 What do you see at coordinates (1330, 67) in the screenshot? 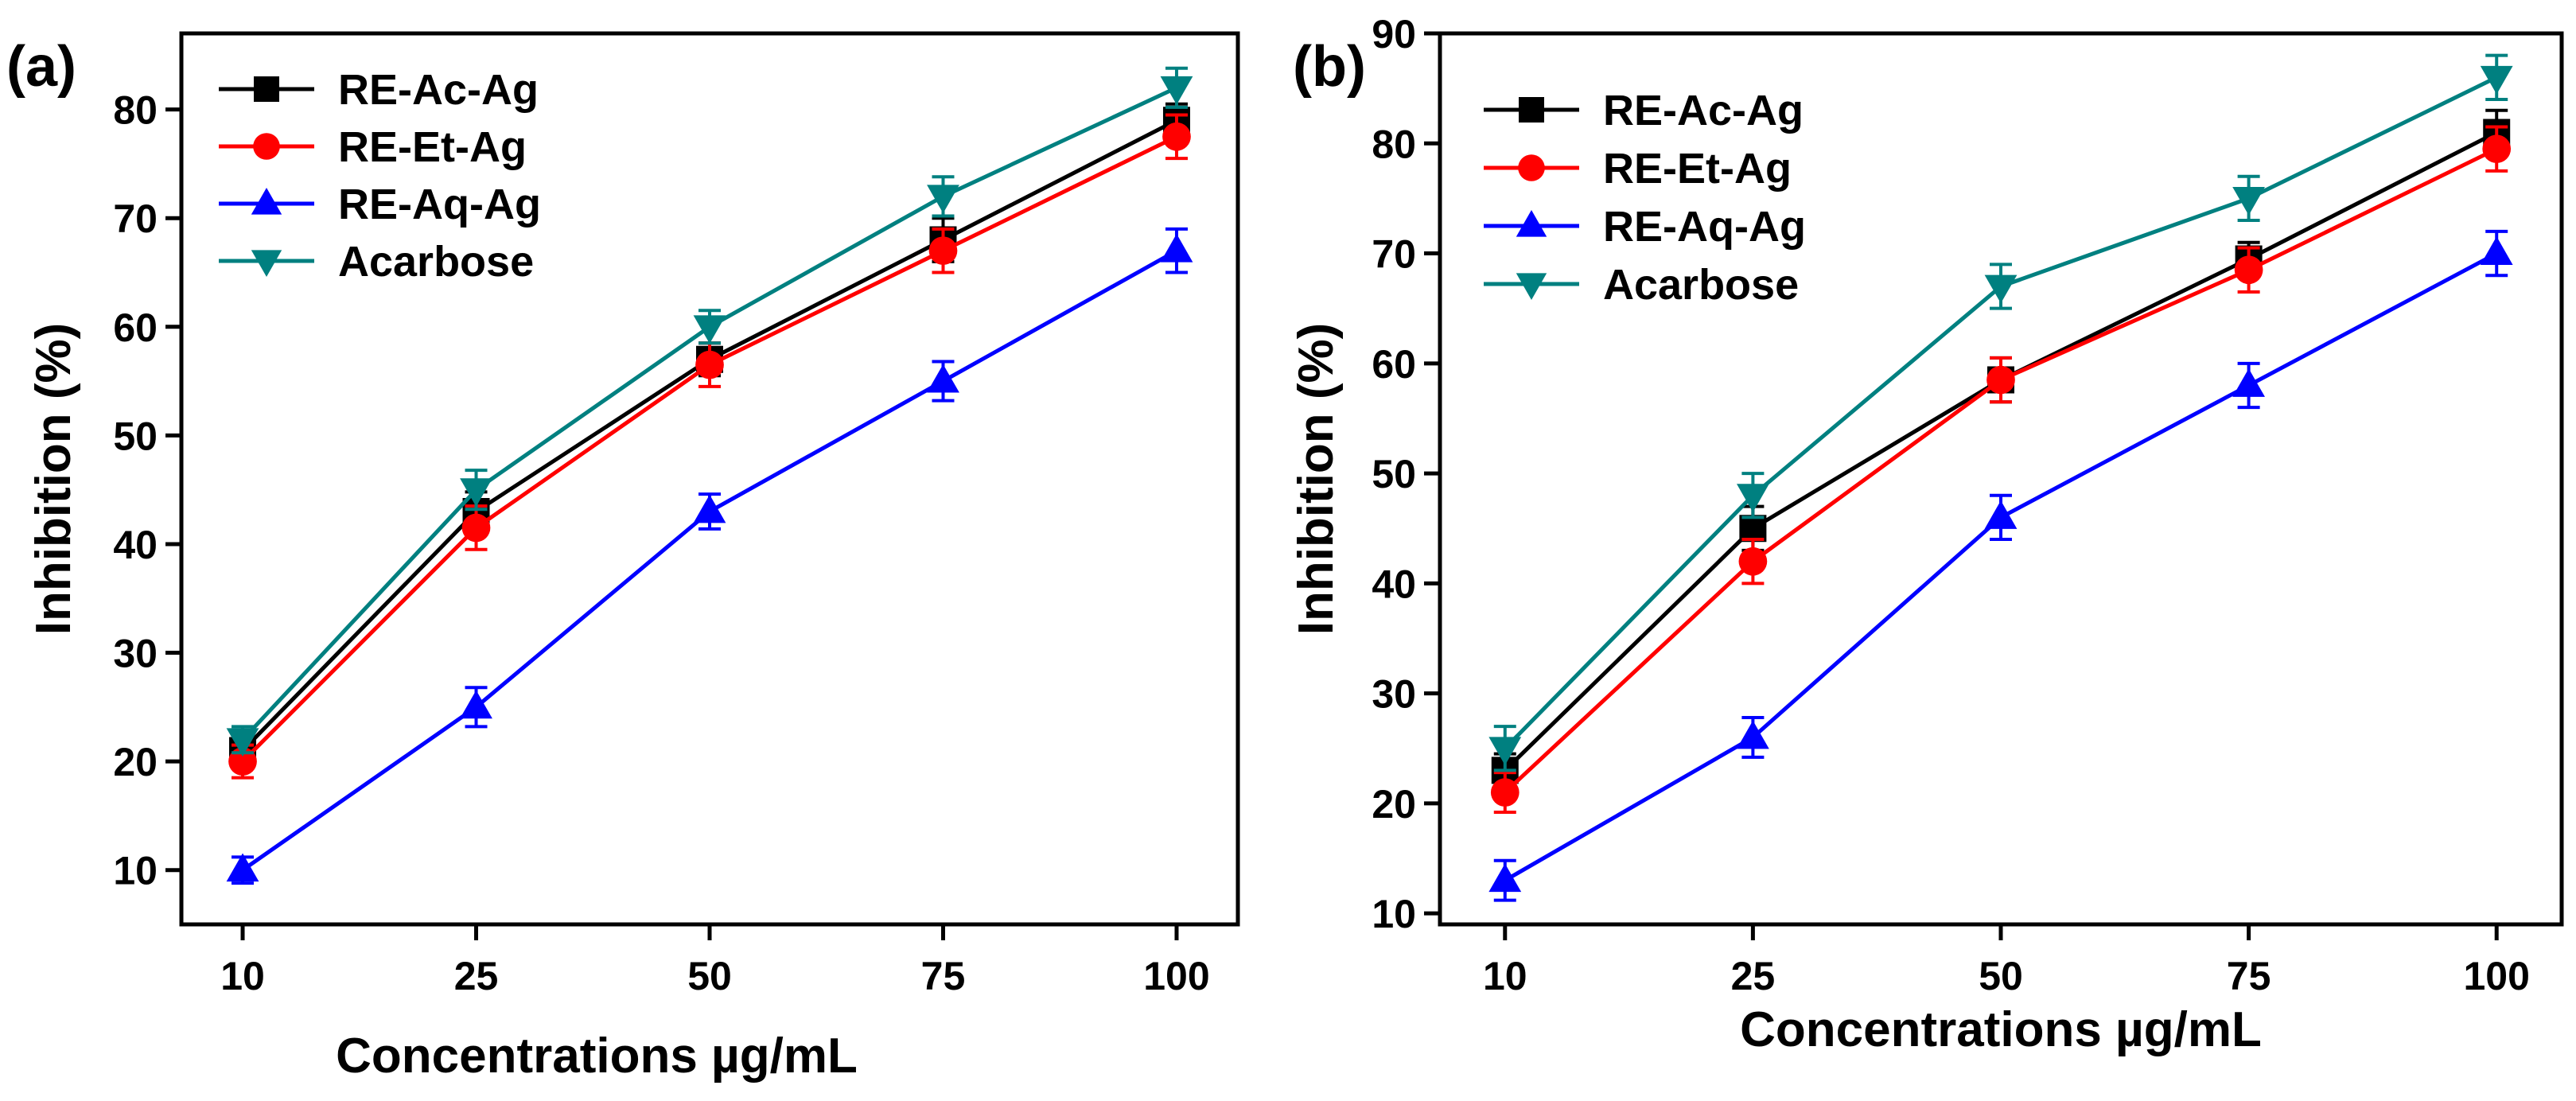
I see `panel-label: (b)` at bounding box center [1330, 67].